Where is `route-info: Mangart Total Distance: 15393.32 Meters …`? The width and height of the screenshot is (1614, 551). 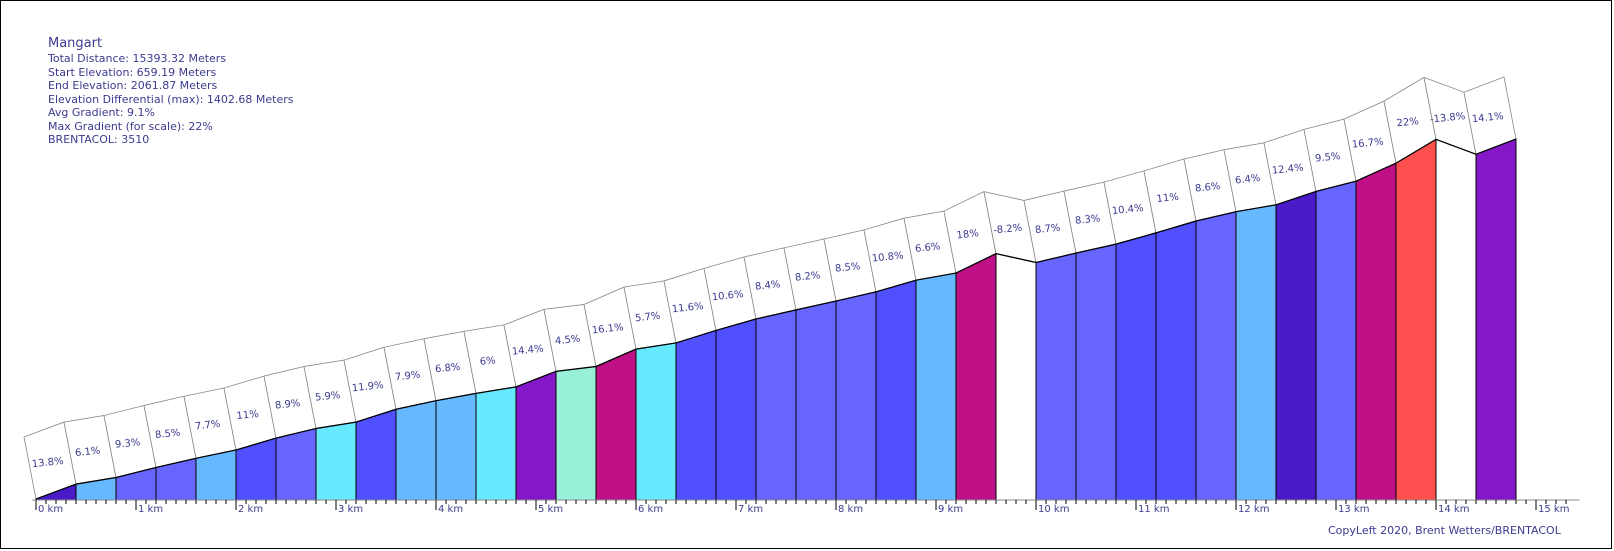 route-info: Mangart Total Distance: 15393.32 Meters … is located at coordinates (170, 91).